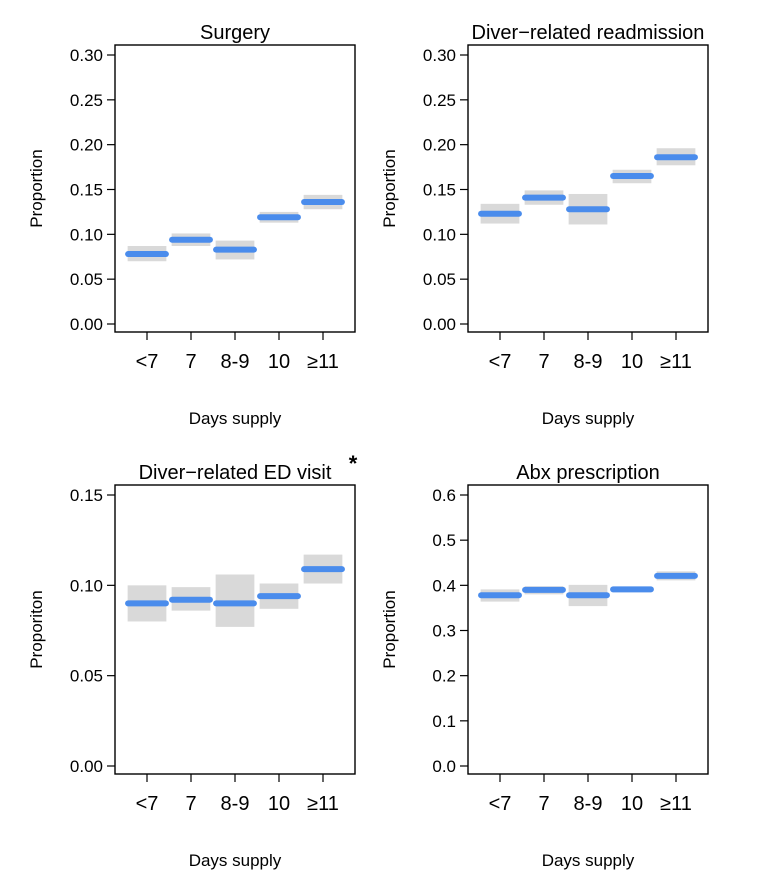  Describe the element at coordinates (444, 631) in the screenshot. I see `y-tick-label: 0.3` at that location.